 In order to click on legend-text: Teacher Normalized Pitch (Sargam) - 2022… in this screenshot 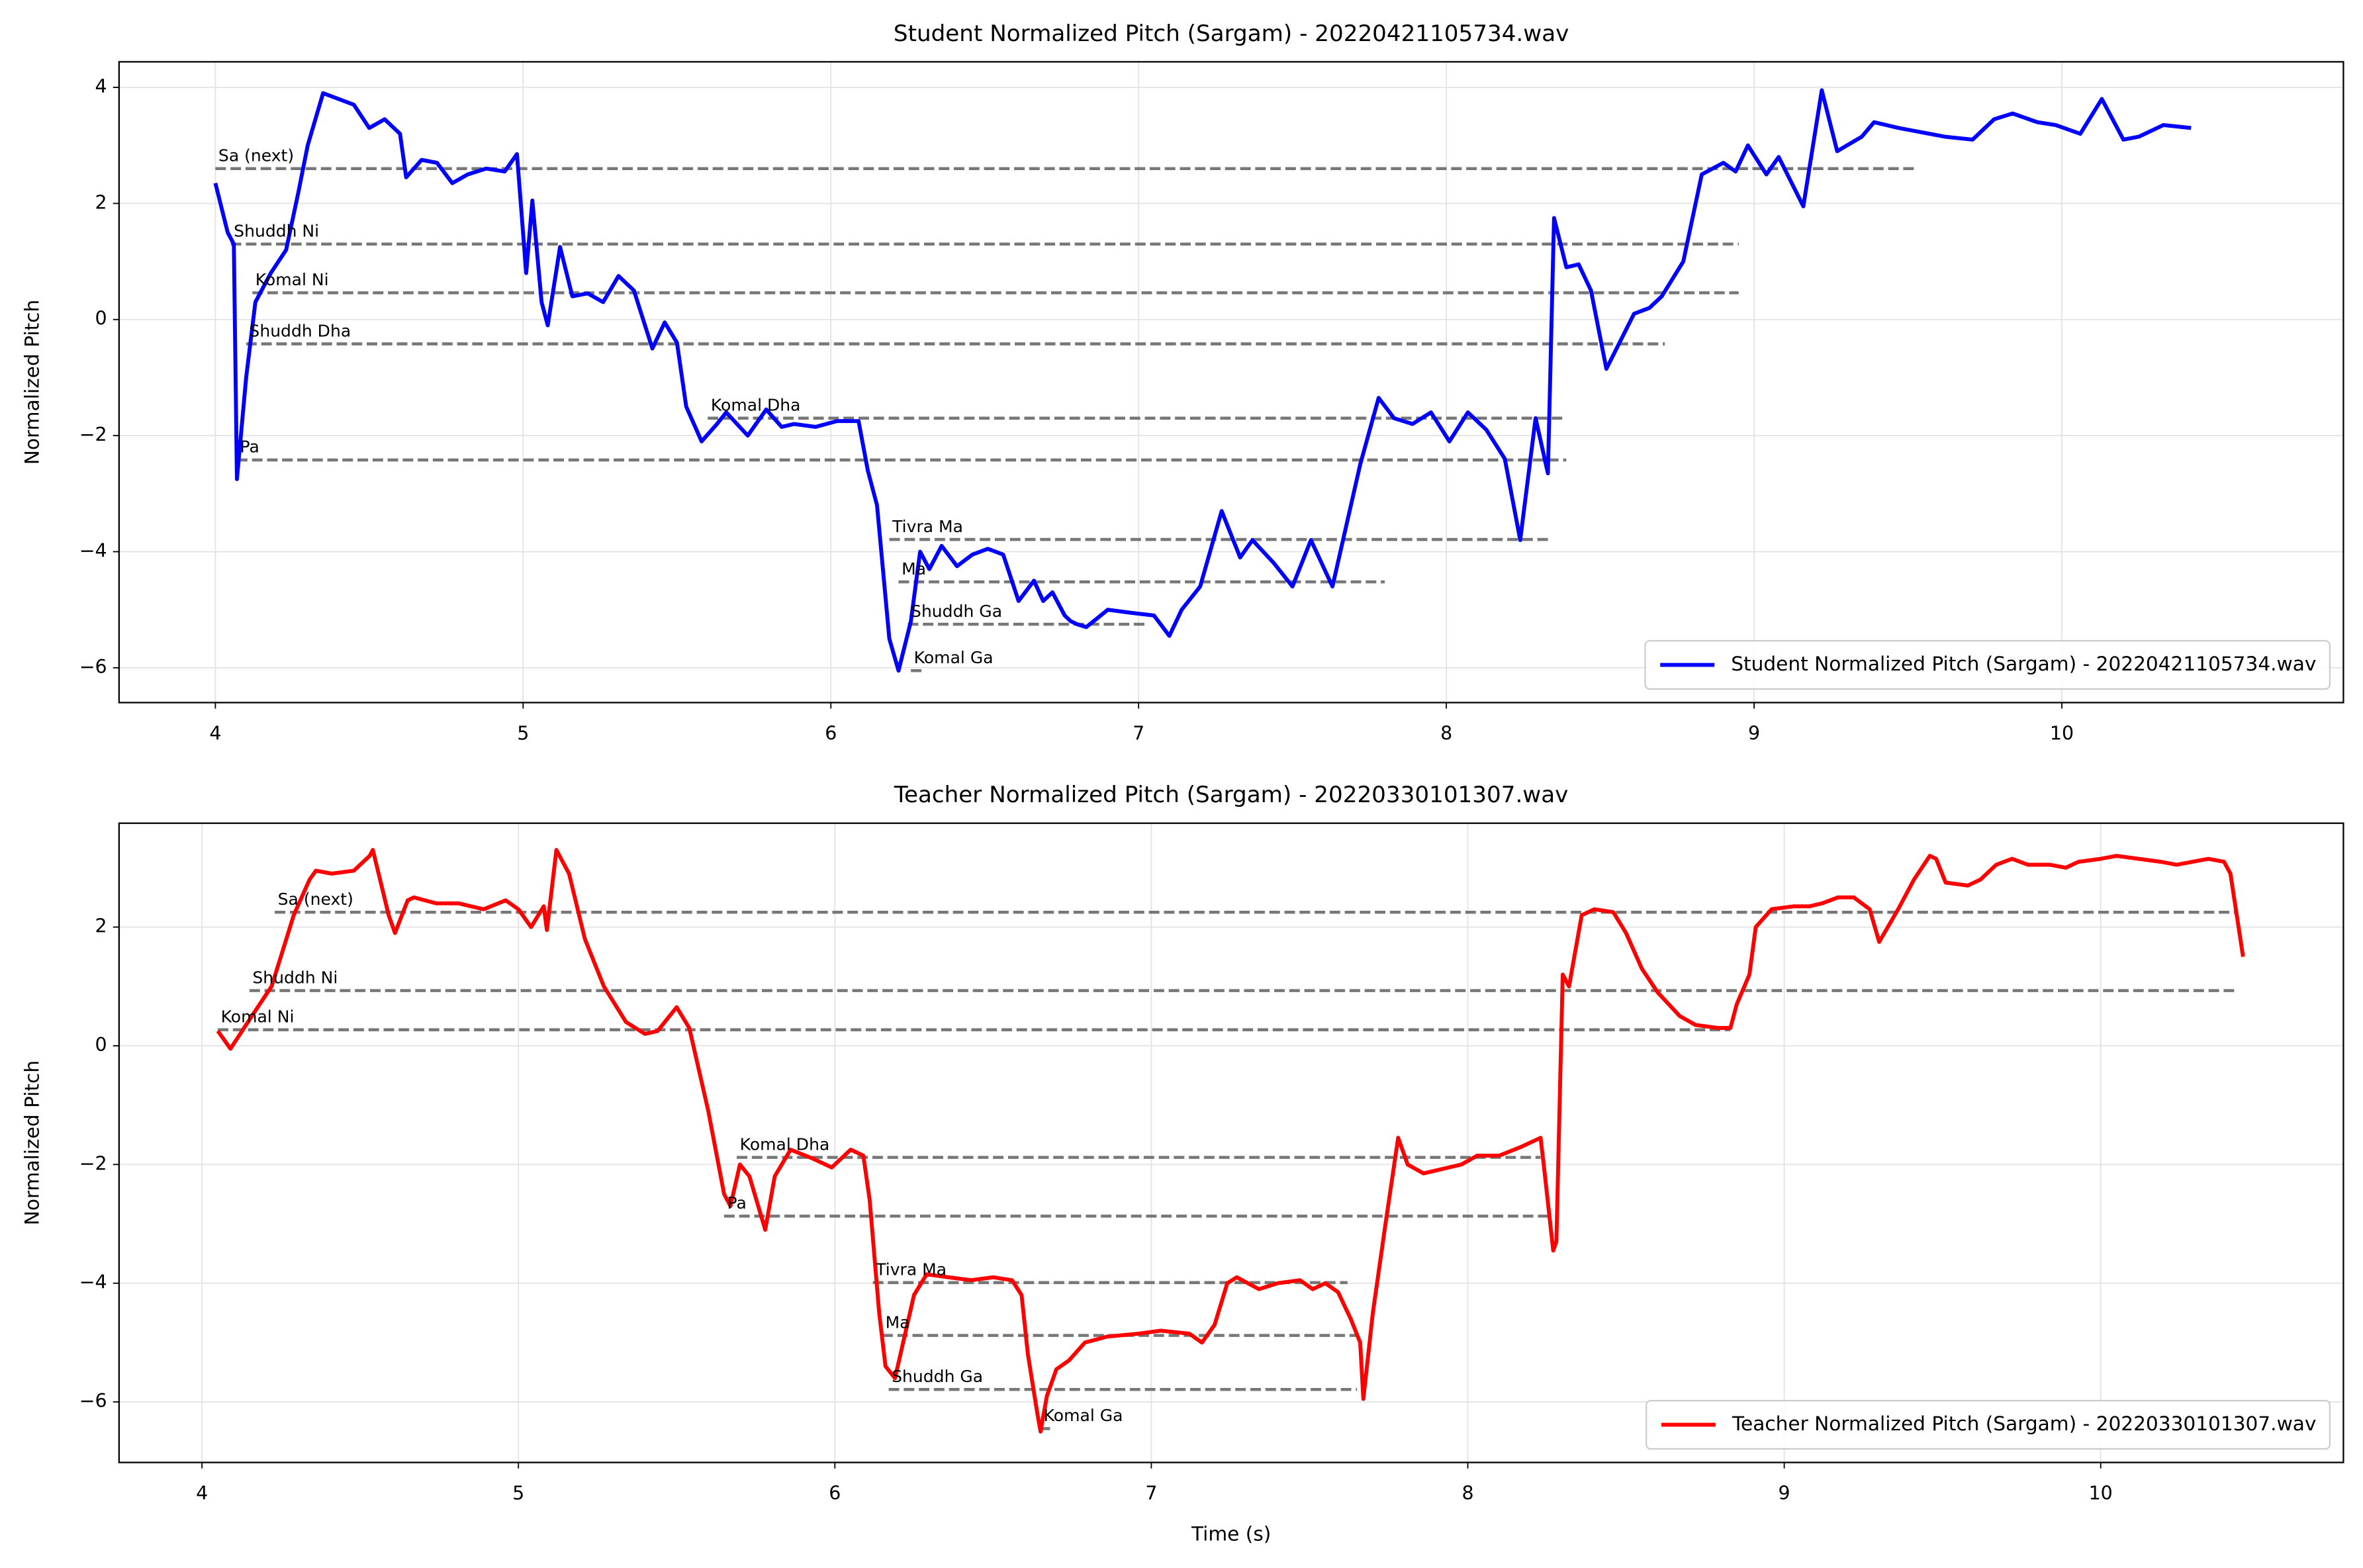, I will do `click(2024, 1423)`.